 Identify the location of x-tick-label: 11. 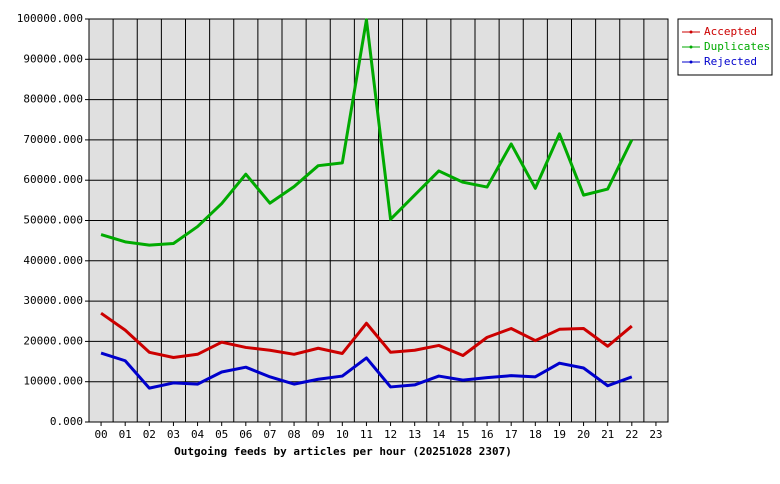
(366, 434).